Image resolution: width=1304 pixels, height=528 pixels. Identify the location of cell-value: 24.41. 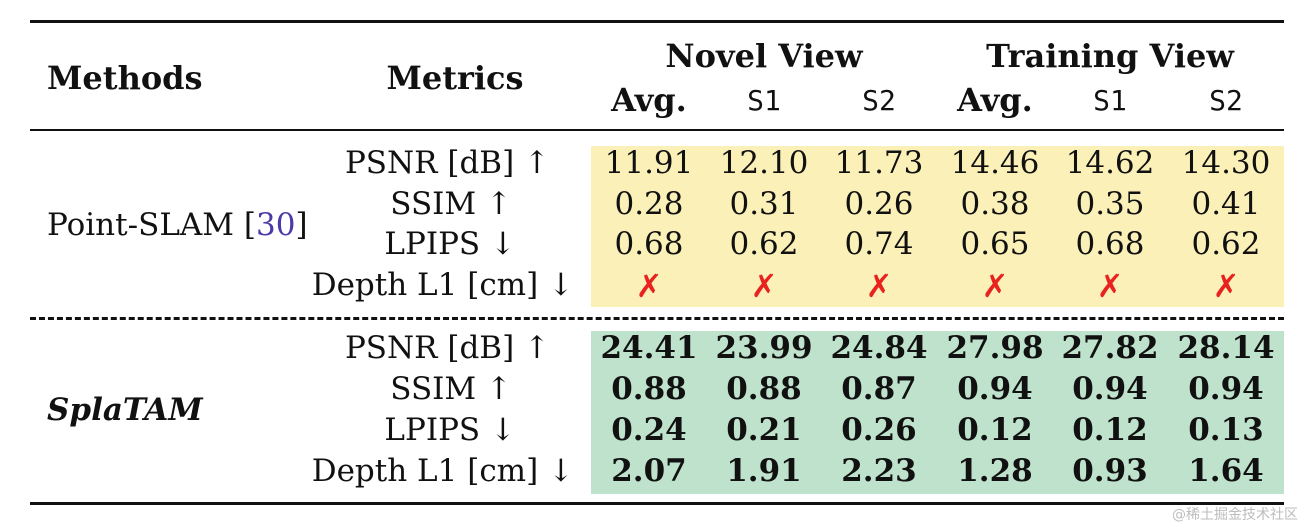
(649, 348).